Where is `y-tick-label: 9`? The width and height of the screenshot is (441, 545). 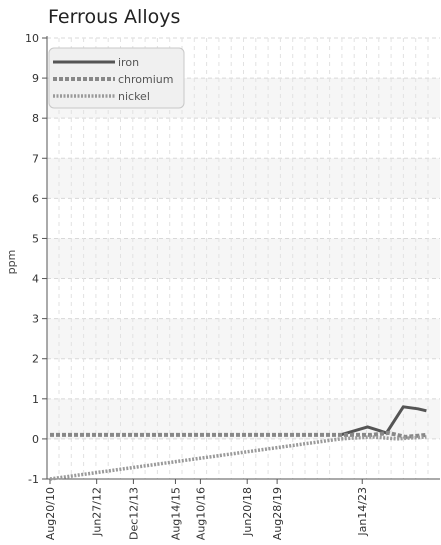 y-tick-label: 9 is located at coordinates (35, 78).